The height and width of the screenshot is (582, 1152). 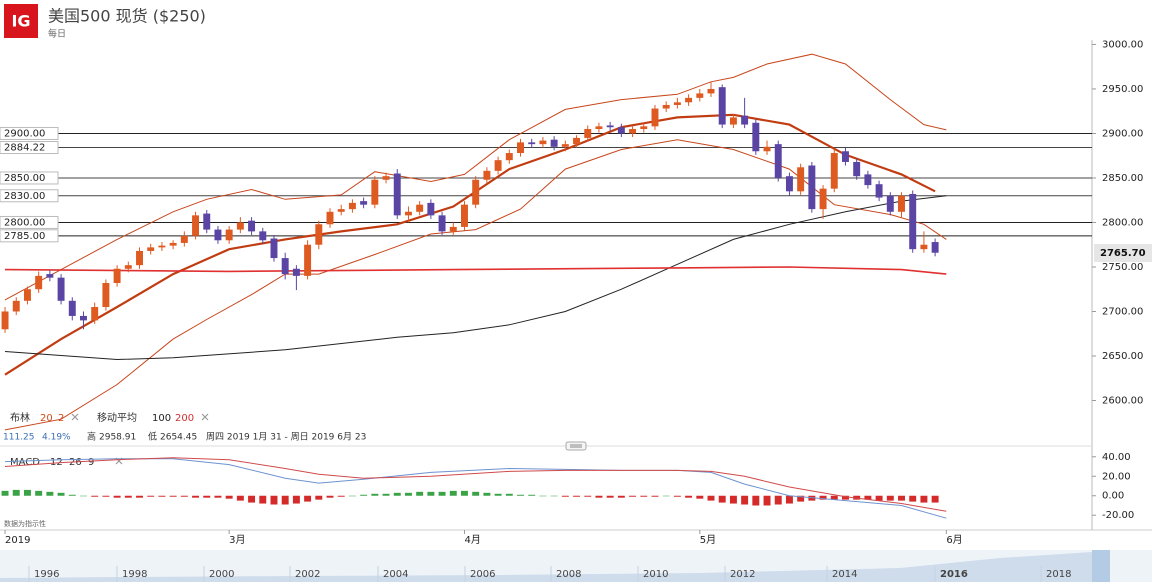 I want to click on x-tick-label: 4月, so click(x=472, y=540).